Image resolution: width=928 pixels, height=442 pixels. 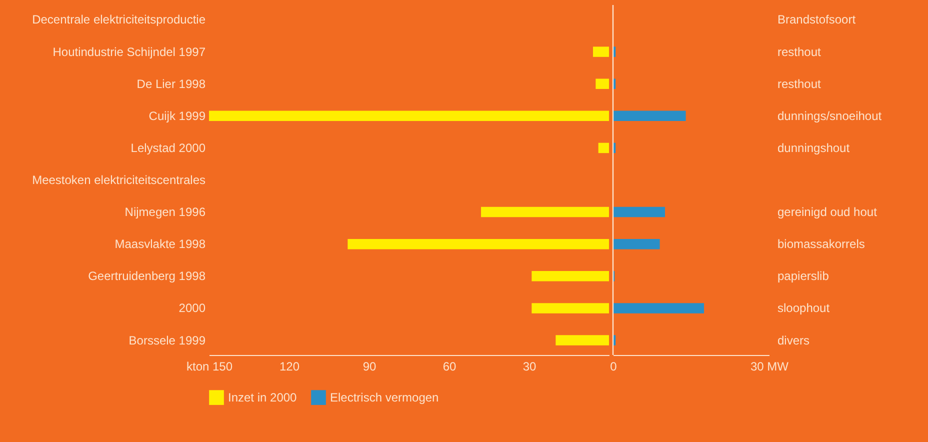 I want to click on legend-label: Electrisch vermogen, so click(x=384, y=397).